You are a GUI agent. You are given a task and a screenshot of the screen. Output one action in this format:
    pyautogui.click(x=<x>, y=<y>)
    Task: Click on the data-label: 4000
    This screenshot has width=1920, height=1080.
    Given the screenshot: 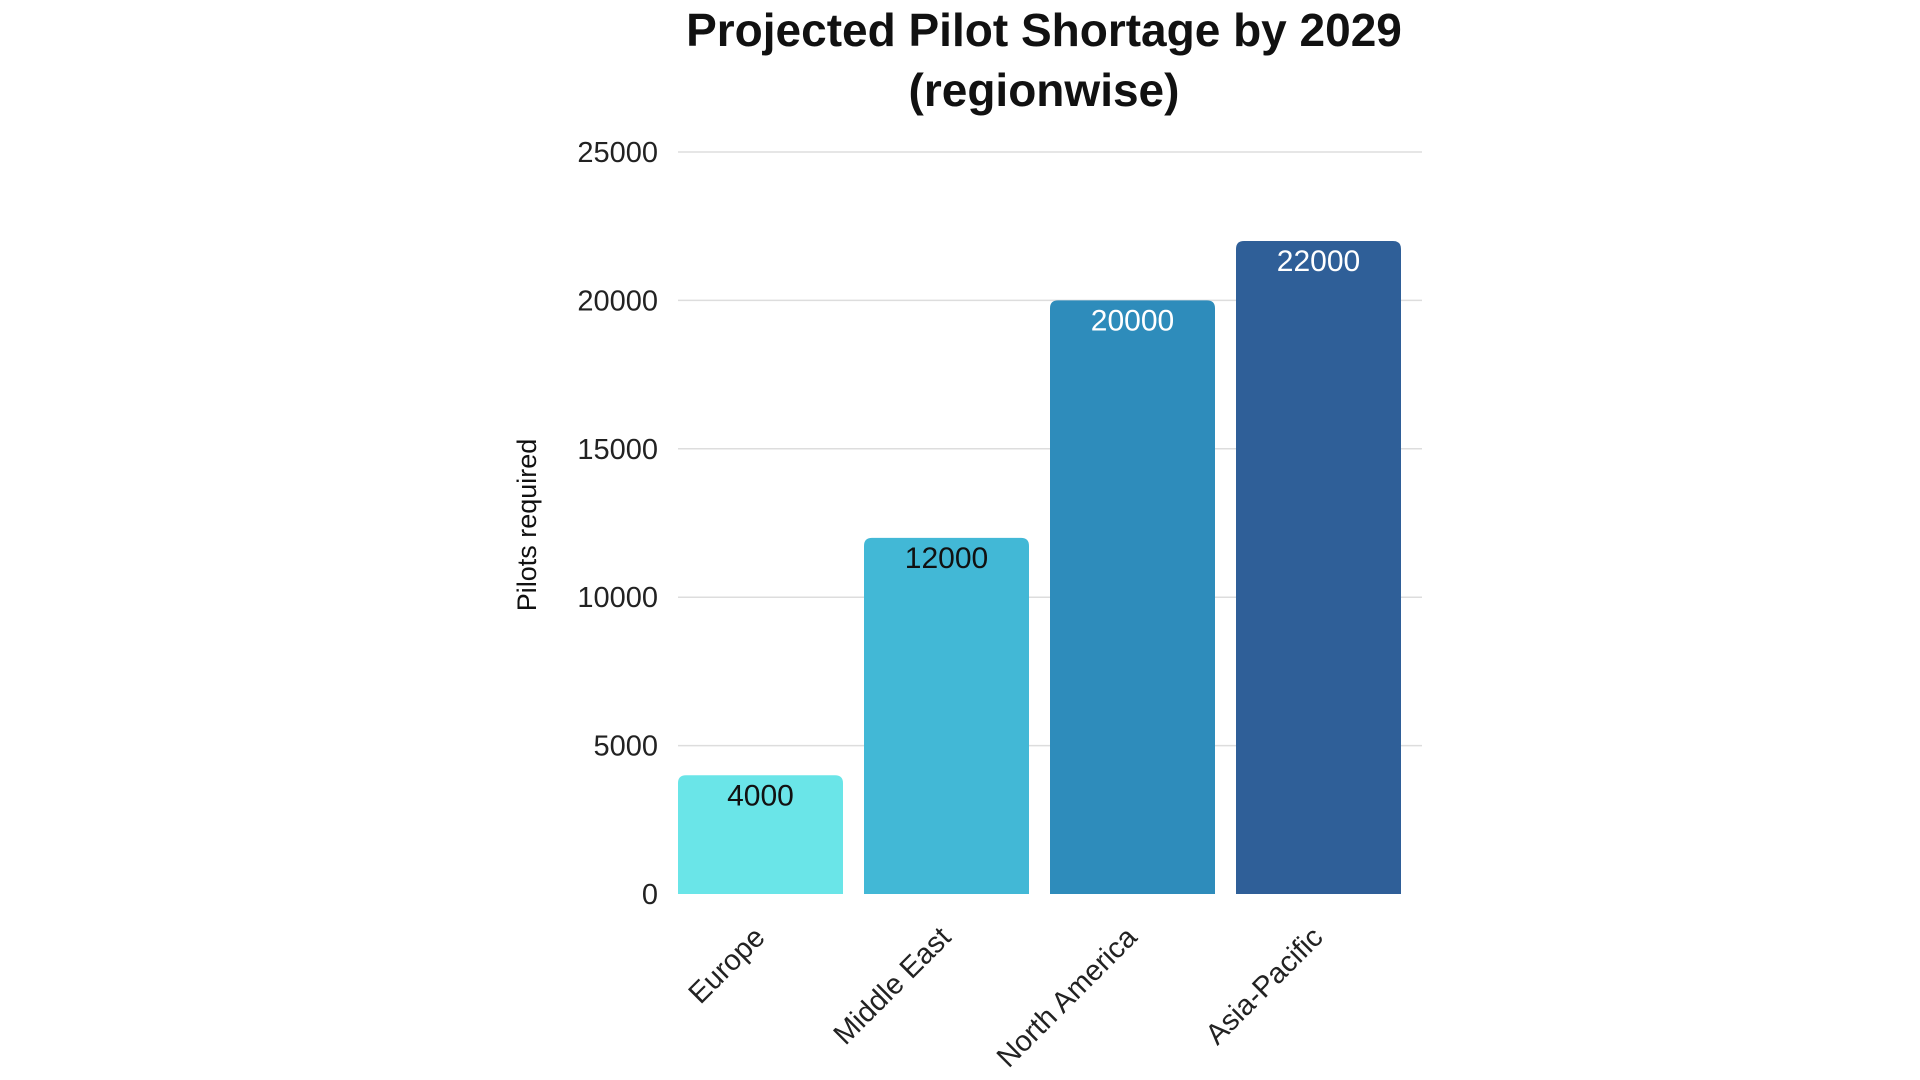 What is the action you would take?
    pyautogui.click(x=760, y=795)
    